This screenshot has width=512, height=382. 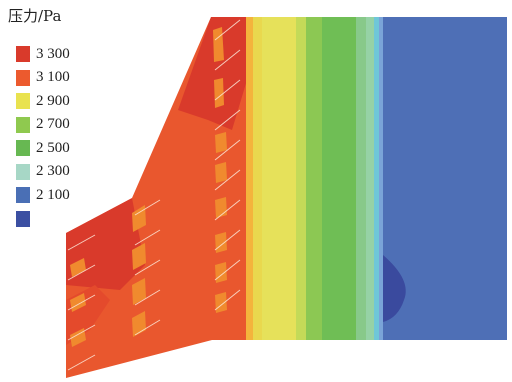 What do you see at coordinates (35, 16) in the screenshot?
I see `legend-title: 压力/Pa` at bounding box center [35, 16].